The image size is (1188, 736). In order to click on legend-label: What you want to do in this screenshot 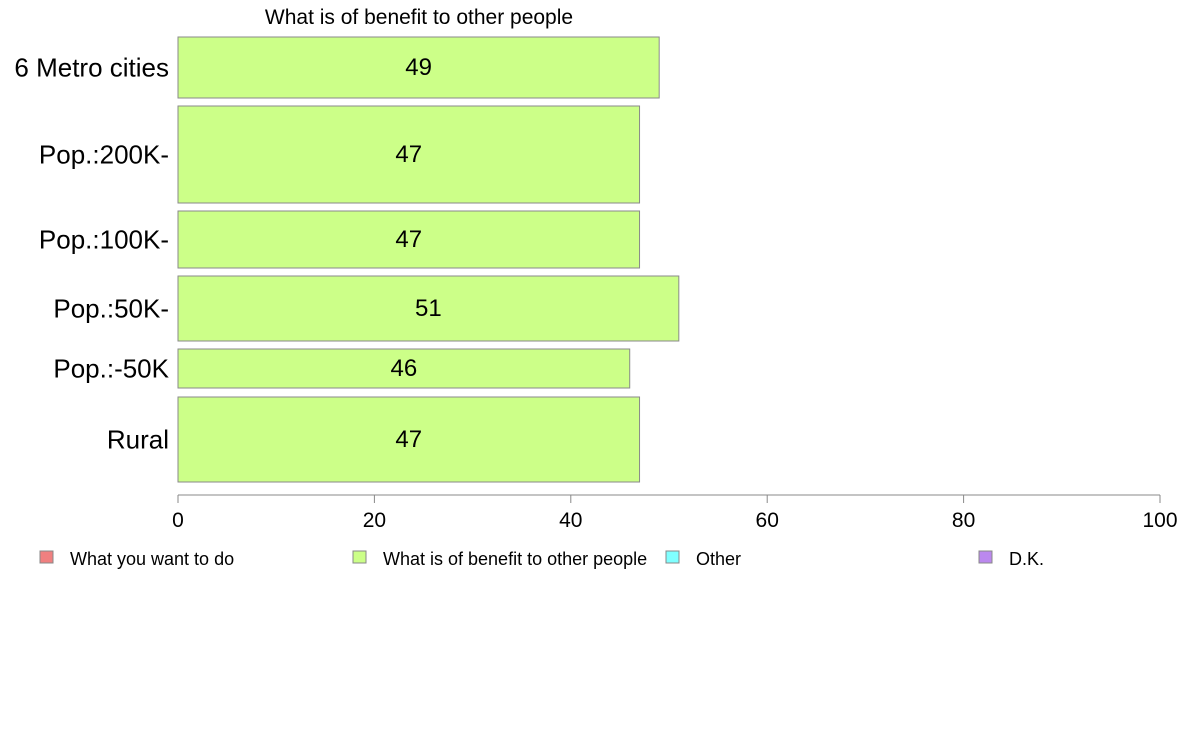, I will do `click(152, 559)`.